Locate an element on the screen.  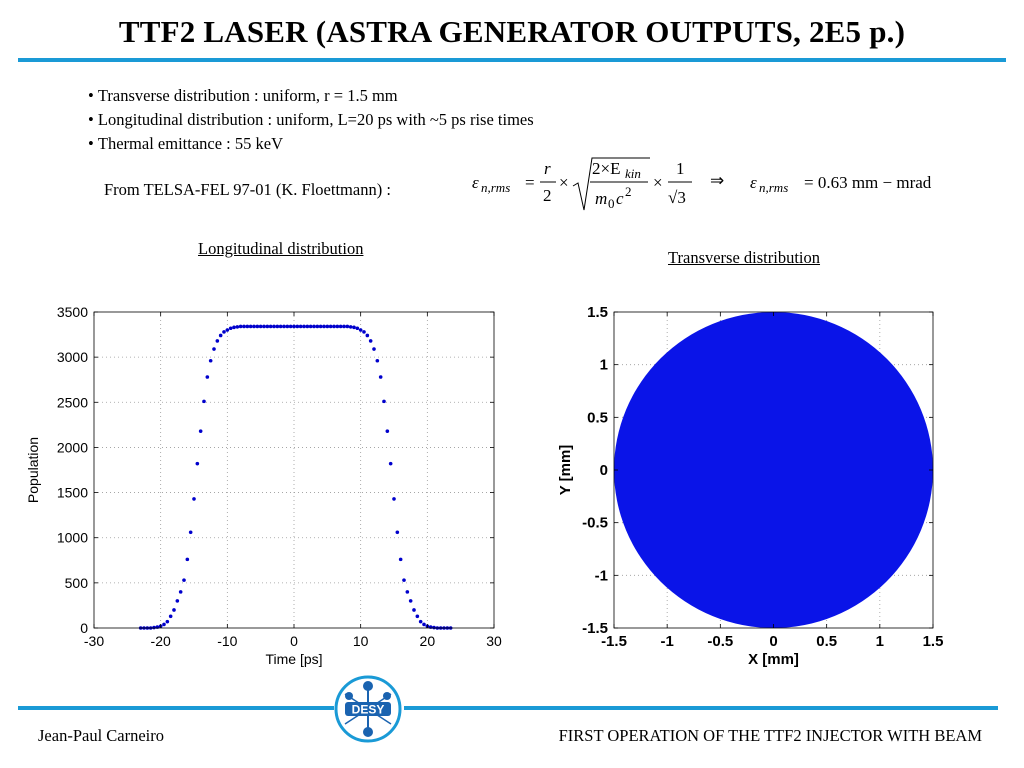
footer-rule-left is located at coordinates (176, 708).